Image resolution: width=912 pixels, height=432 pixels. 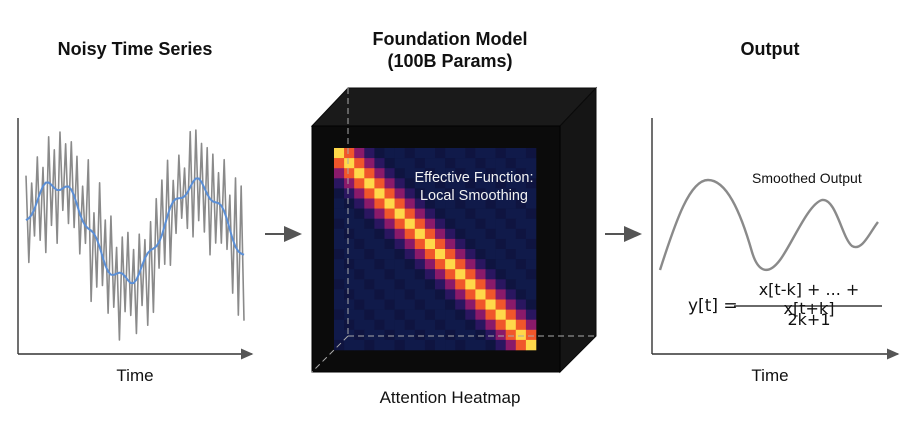 I want to click on smoothed-output-label: Smoothed Output, so click(x=807, y=178).